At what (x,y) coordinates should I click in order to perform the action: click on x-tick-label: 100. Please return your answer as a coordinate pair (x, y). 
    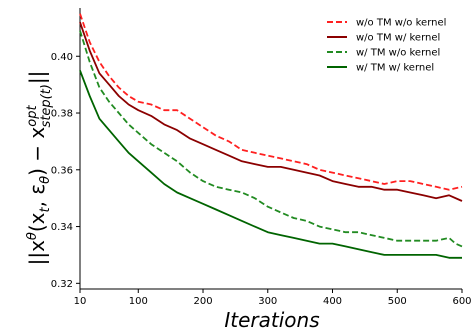
    Looking at the image, I should click on (138, 301).